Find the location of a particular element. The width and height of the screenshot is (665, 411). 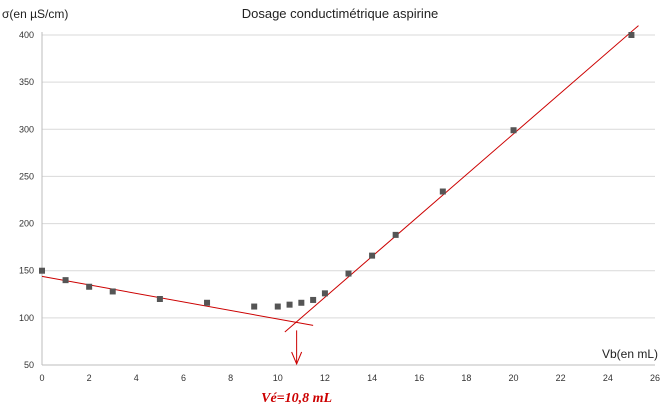

equivalence-label: Vé=10,8 mL is located at coordinates (296, 398).